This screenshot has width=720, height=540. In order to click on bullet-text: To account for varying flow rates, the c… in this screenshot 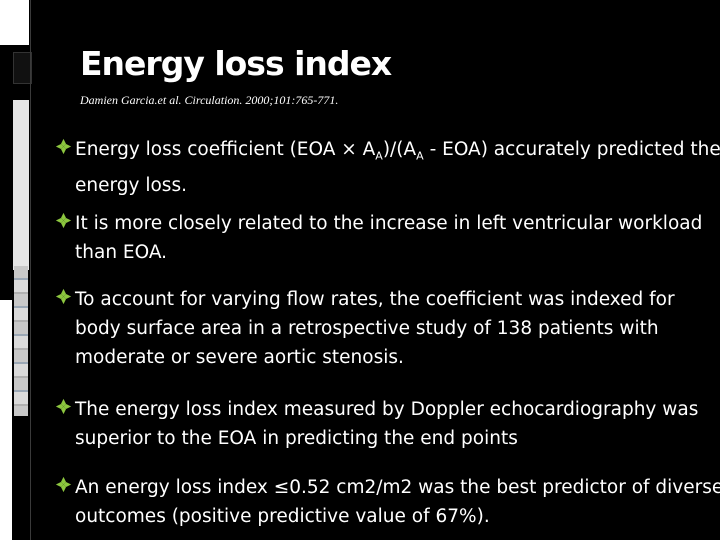, I will do `click(375, 328)`.